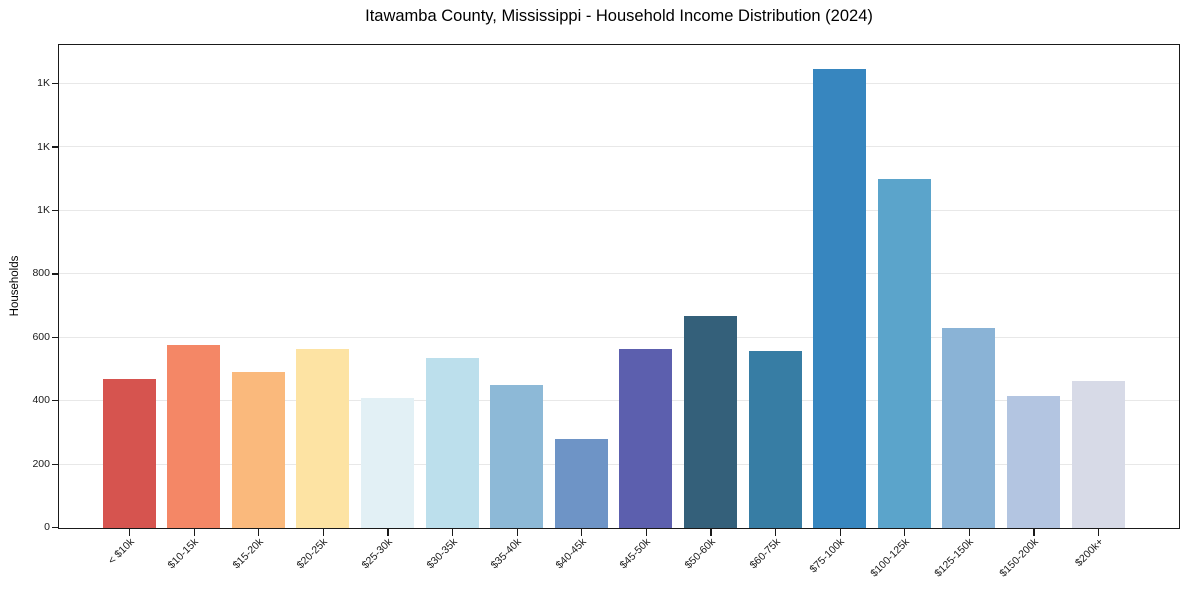 Image resolution: width=1189 pixels, height=590 pixels. What do you see at coordinates (41, 273) in the screenshot?
I see `y-tick-label: 800` at bounding box center [41, 273].